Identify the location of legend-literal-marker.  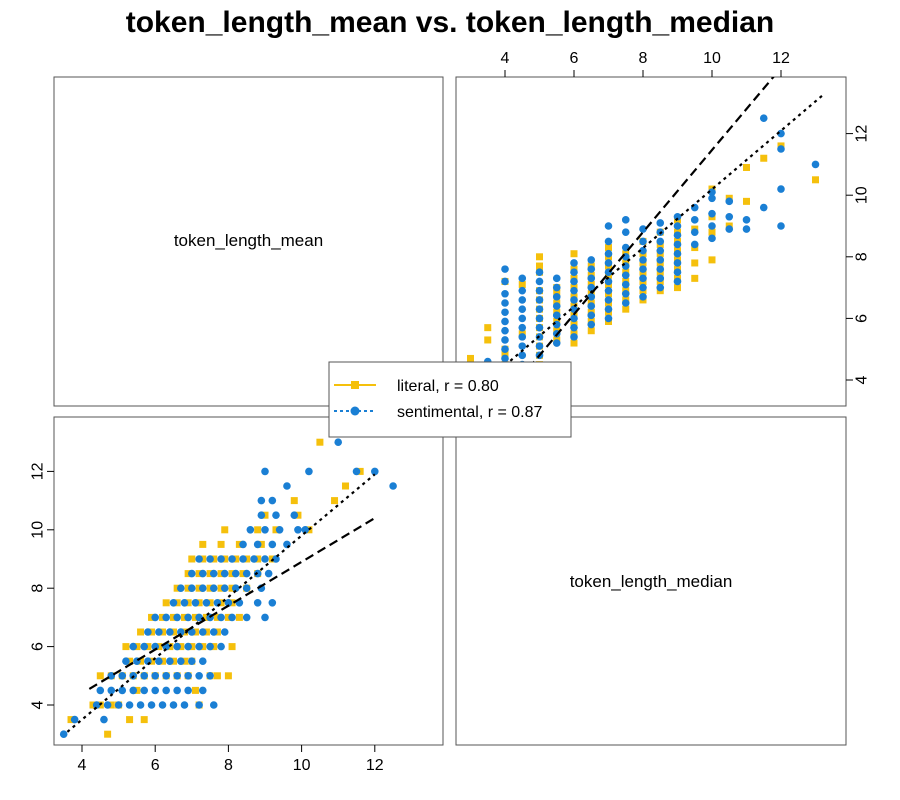
(355, 385).